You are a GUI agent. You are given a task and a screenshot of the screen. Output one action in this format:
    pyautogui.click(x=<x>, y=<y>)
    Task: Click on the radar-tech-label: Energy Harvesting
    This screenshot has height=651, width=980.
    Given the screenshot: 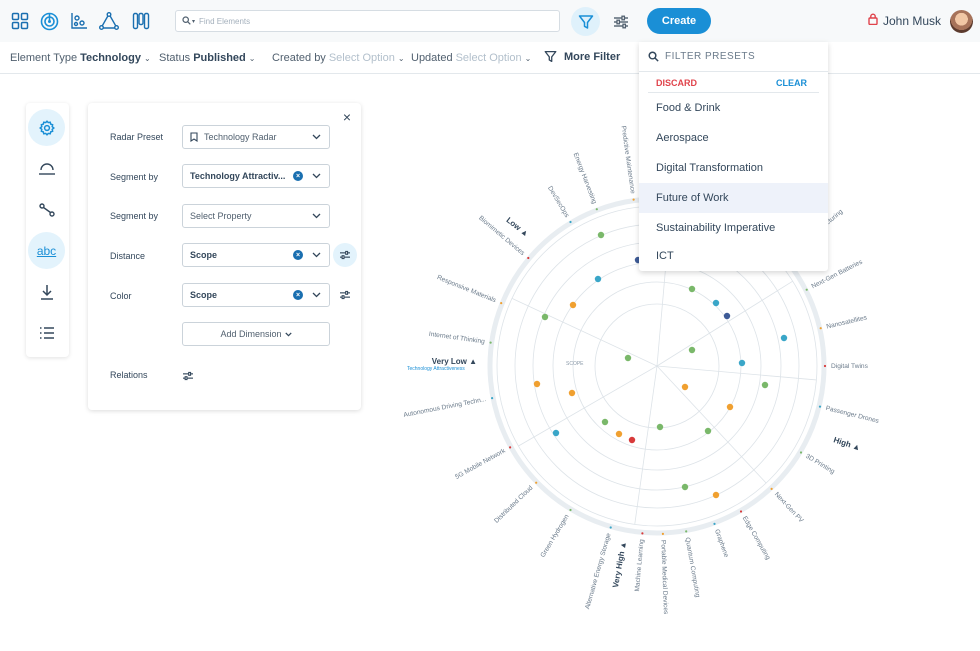 What is the action you would take?
    pyautogui.click(x=585, y=178)
    